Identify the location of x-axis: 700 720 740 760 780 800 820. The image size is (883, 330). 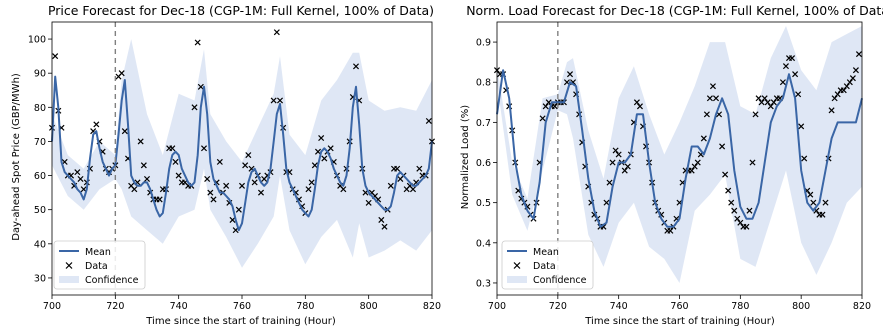
(242, 303).